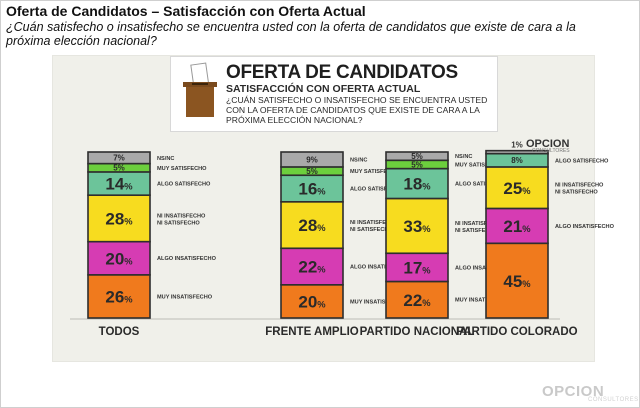  Describe the element at coordinates (312, 225) in the screenshot. I see `value-label-frente-amplio-ni-insatisfecho-ni-satisfecho: 28%` at that location.